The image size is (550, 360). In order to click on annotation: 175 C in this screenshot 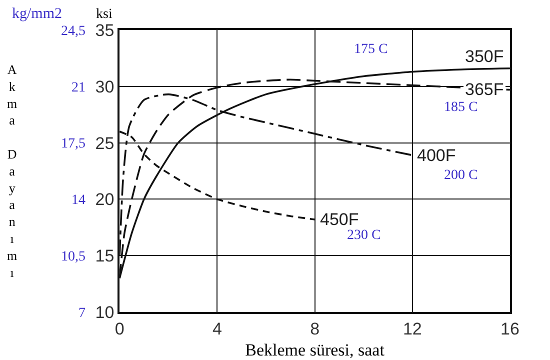, I will do `click(371, 49)`.